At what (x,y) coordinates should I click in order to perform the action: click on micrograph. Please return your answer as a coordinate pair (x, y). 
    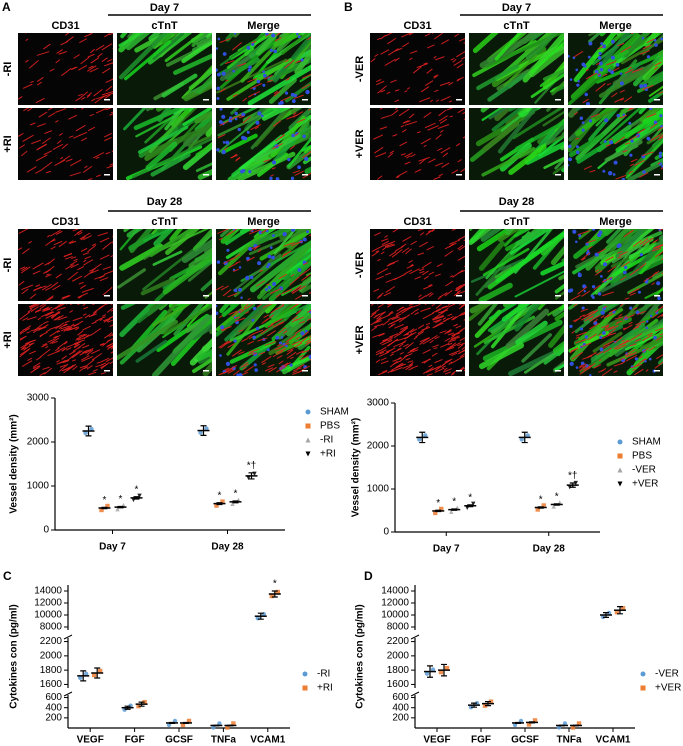
    Looking at the image, I should click on (65, 69).